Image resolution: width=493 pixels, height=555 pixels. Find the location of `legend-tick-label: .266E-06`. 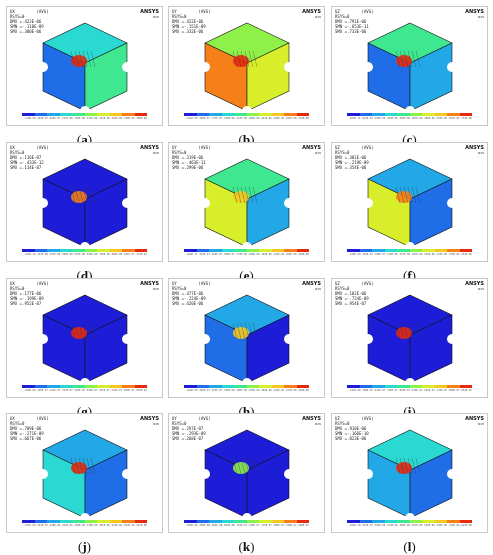

legend-tick-label: .266E-06 is located at coordinates (290, 254).